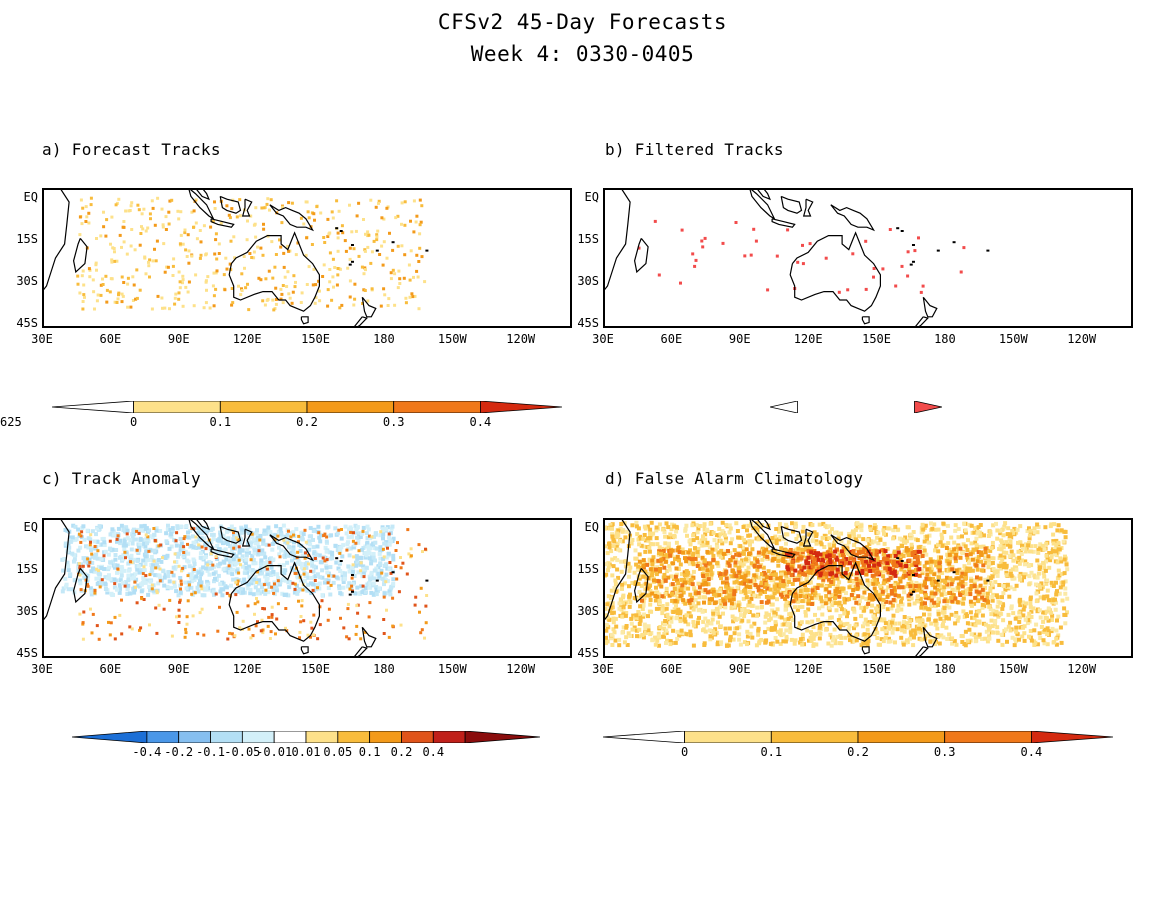 This screenshot has height=900, width=1165. I want to click on coastline, so click(641, 256).